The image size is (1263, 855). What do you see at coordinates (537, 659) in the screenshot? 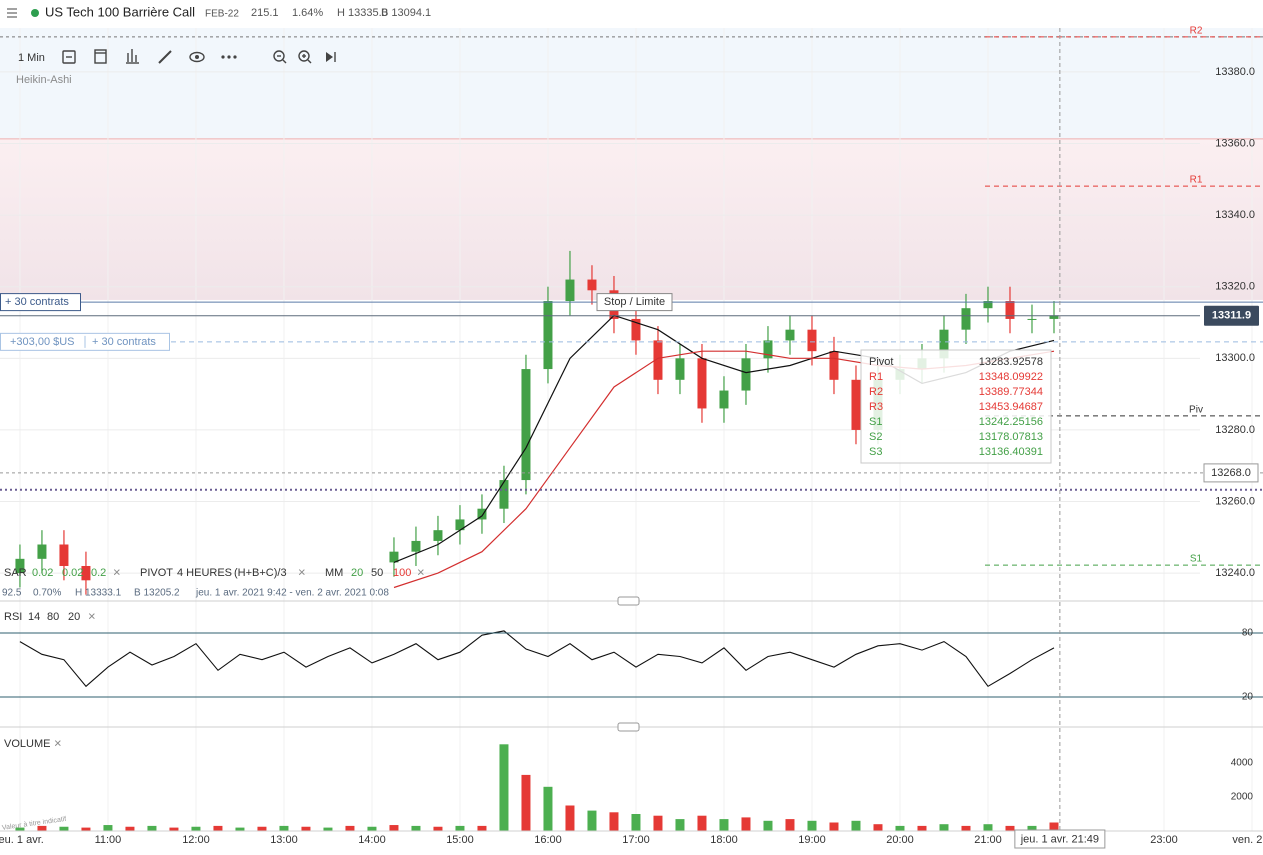
I see `rsi-plot` at bounding box center [537, 659].